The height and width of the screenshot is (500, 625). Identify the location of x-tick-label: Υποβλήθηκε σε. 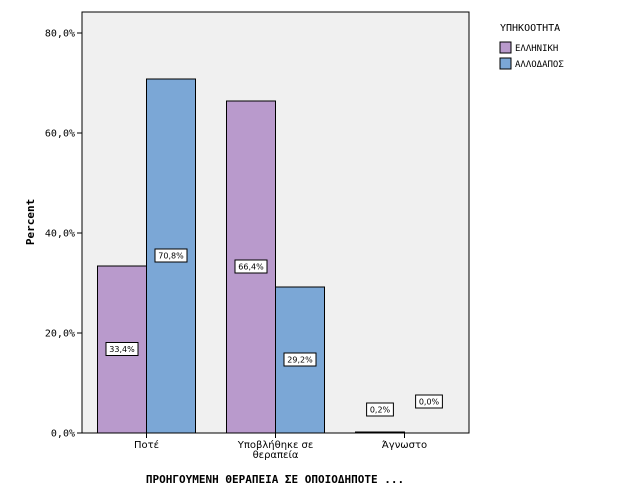
(275, 445).